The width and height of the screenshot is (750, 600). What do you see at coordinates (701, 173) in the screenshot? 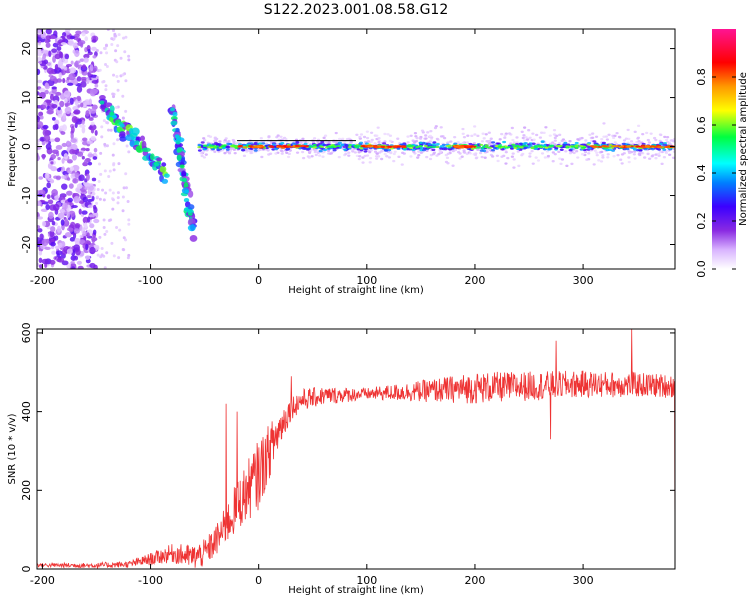
I see `colorbar-tick-label: 0.4` at bounding box center [701, 173].